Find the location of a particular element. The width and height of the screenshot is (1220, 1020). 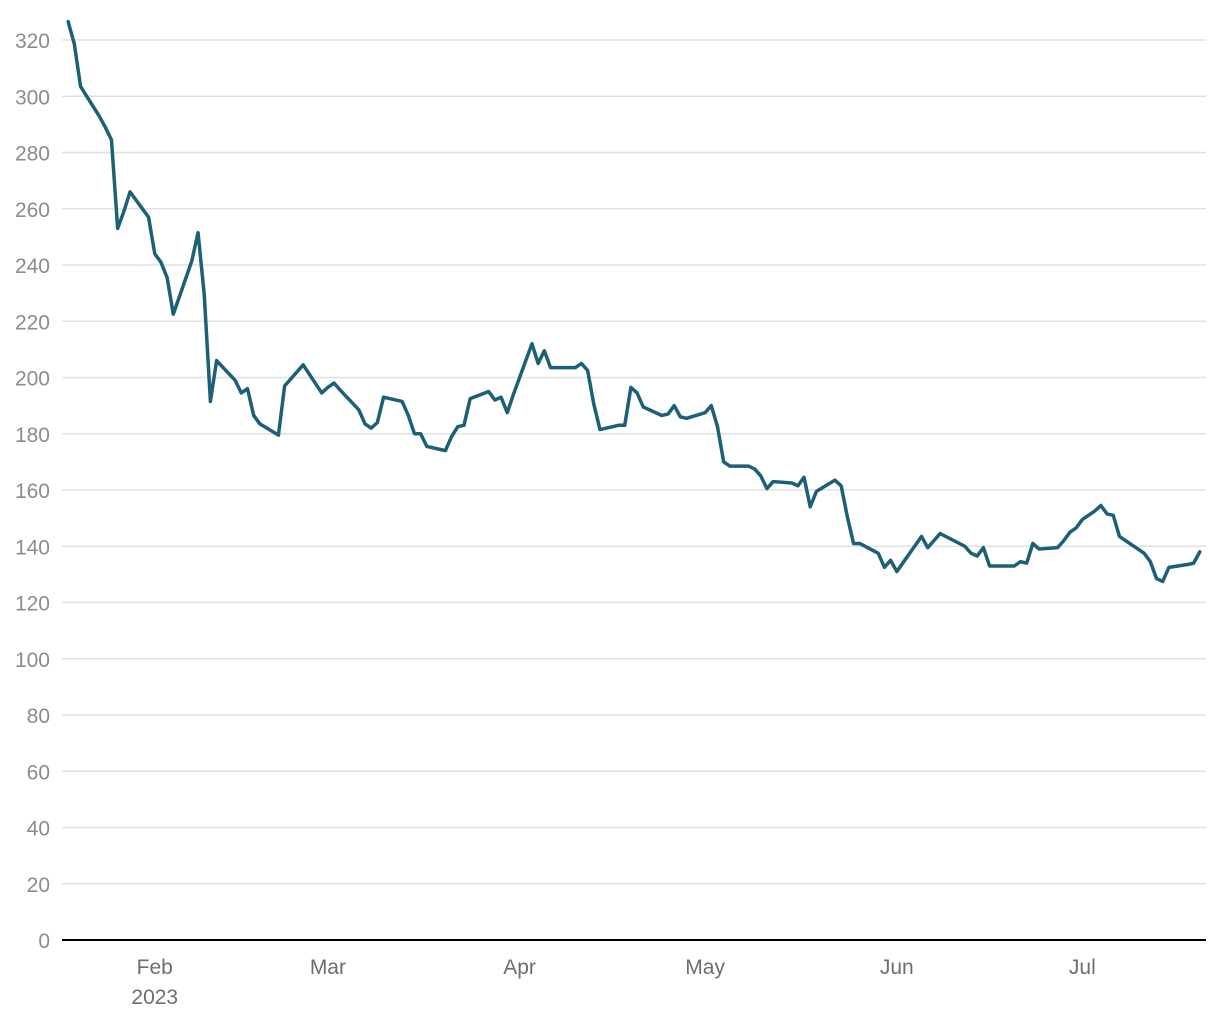

y-tick-label-300: 300 is located at coordinates (32, 97).